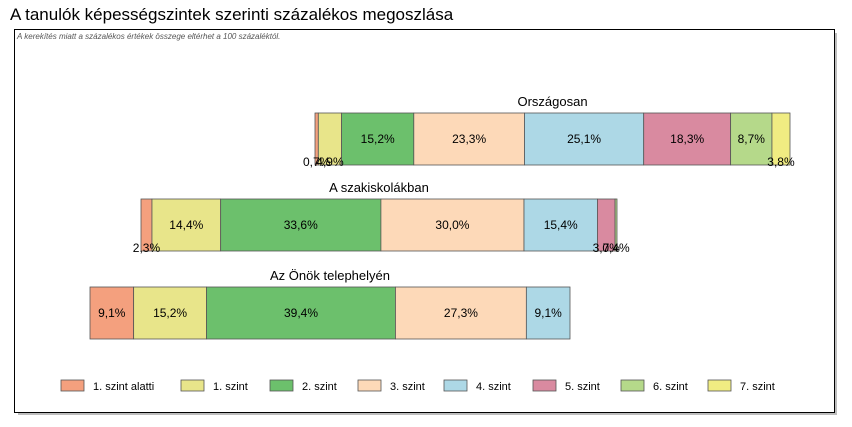 This screenshot has width=852, height=427. Describe the element at coordinates (670, 387) in the screenshot. I see `legend-label: 6. szint` at that location.